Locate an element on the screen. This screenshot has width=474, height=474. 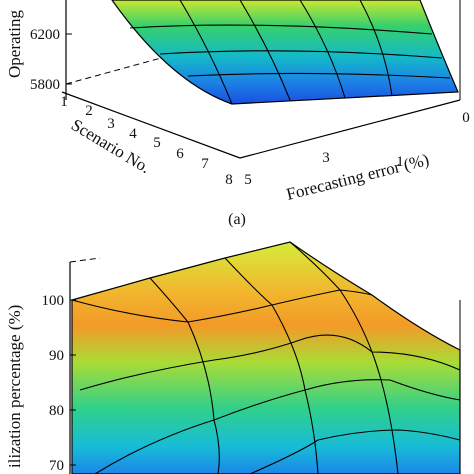
panel-a-z-axis-title: Operating is located at coordinates (14, 44).